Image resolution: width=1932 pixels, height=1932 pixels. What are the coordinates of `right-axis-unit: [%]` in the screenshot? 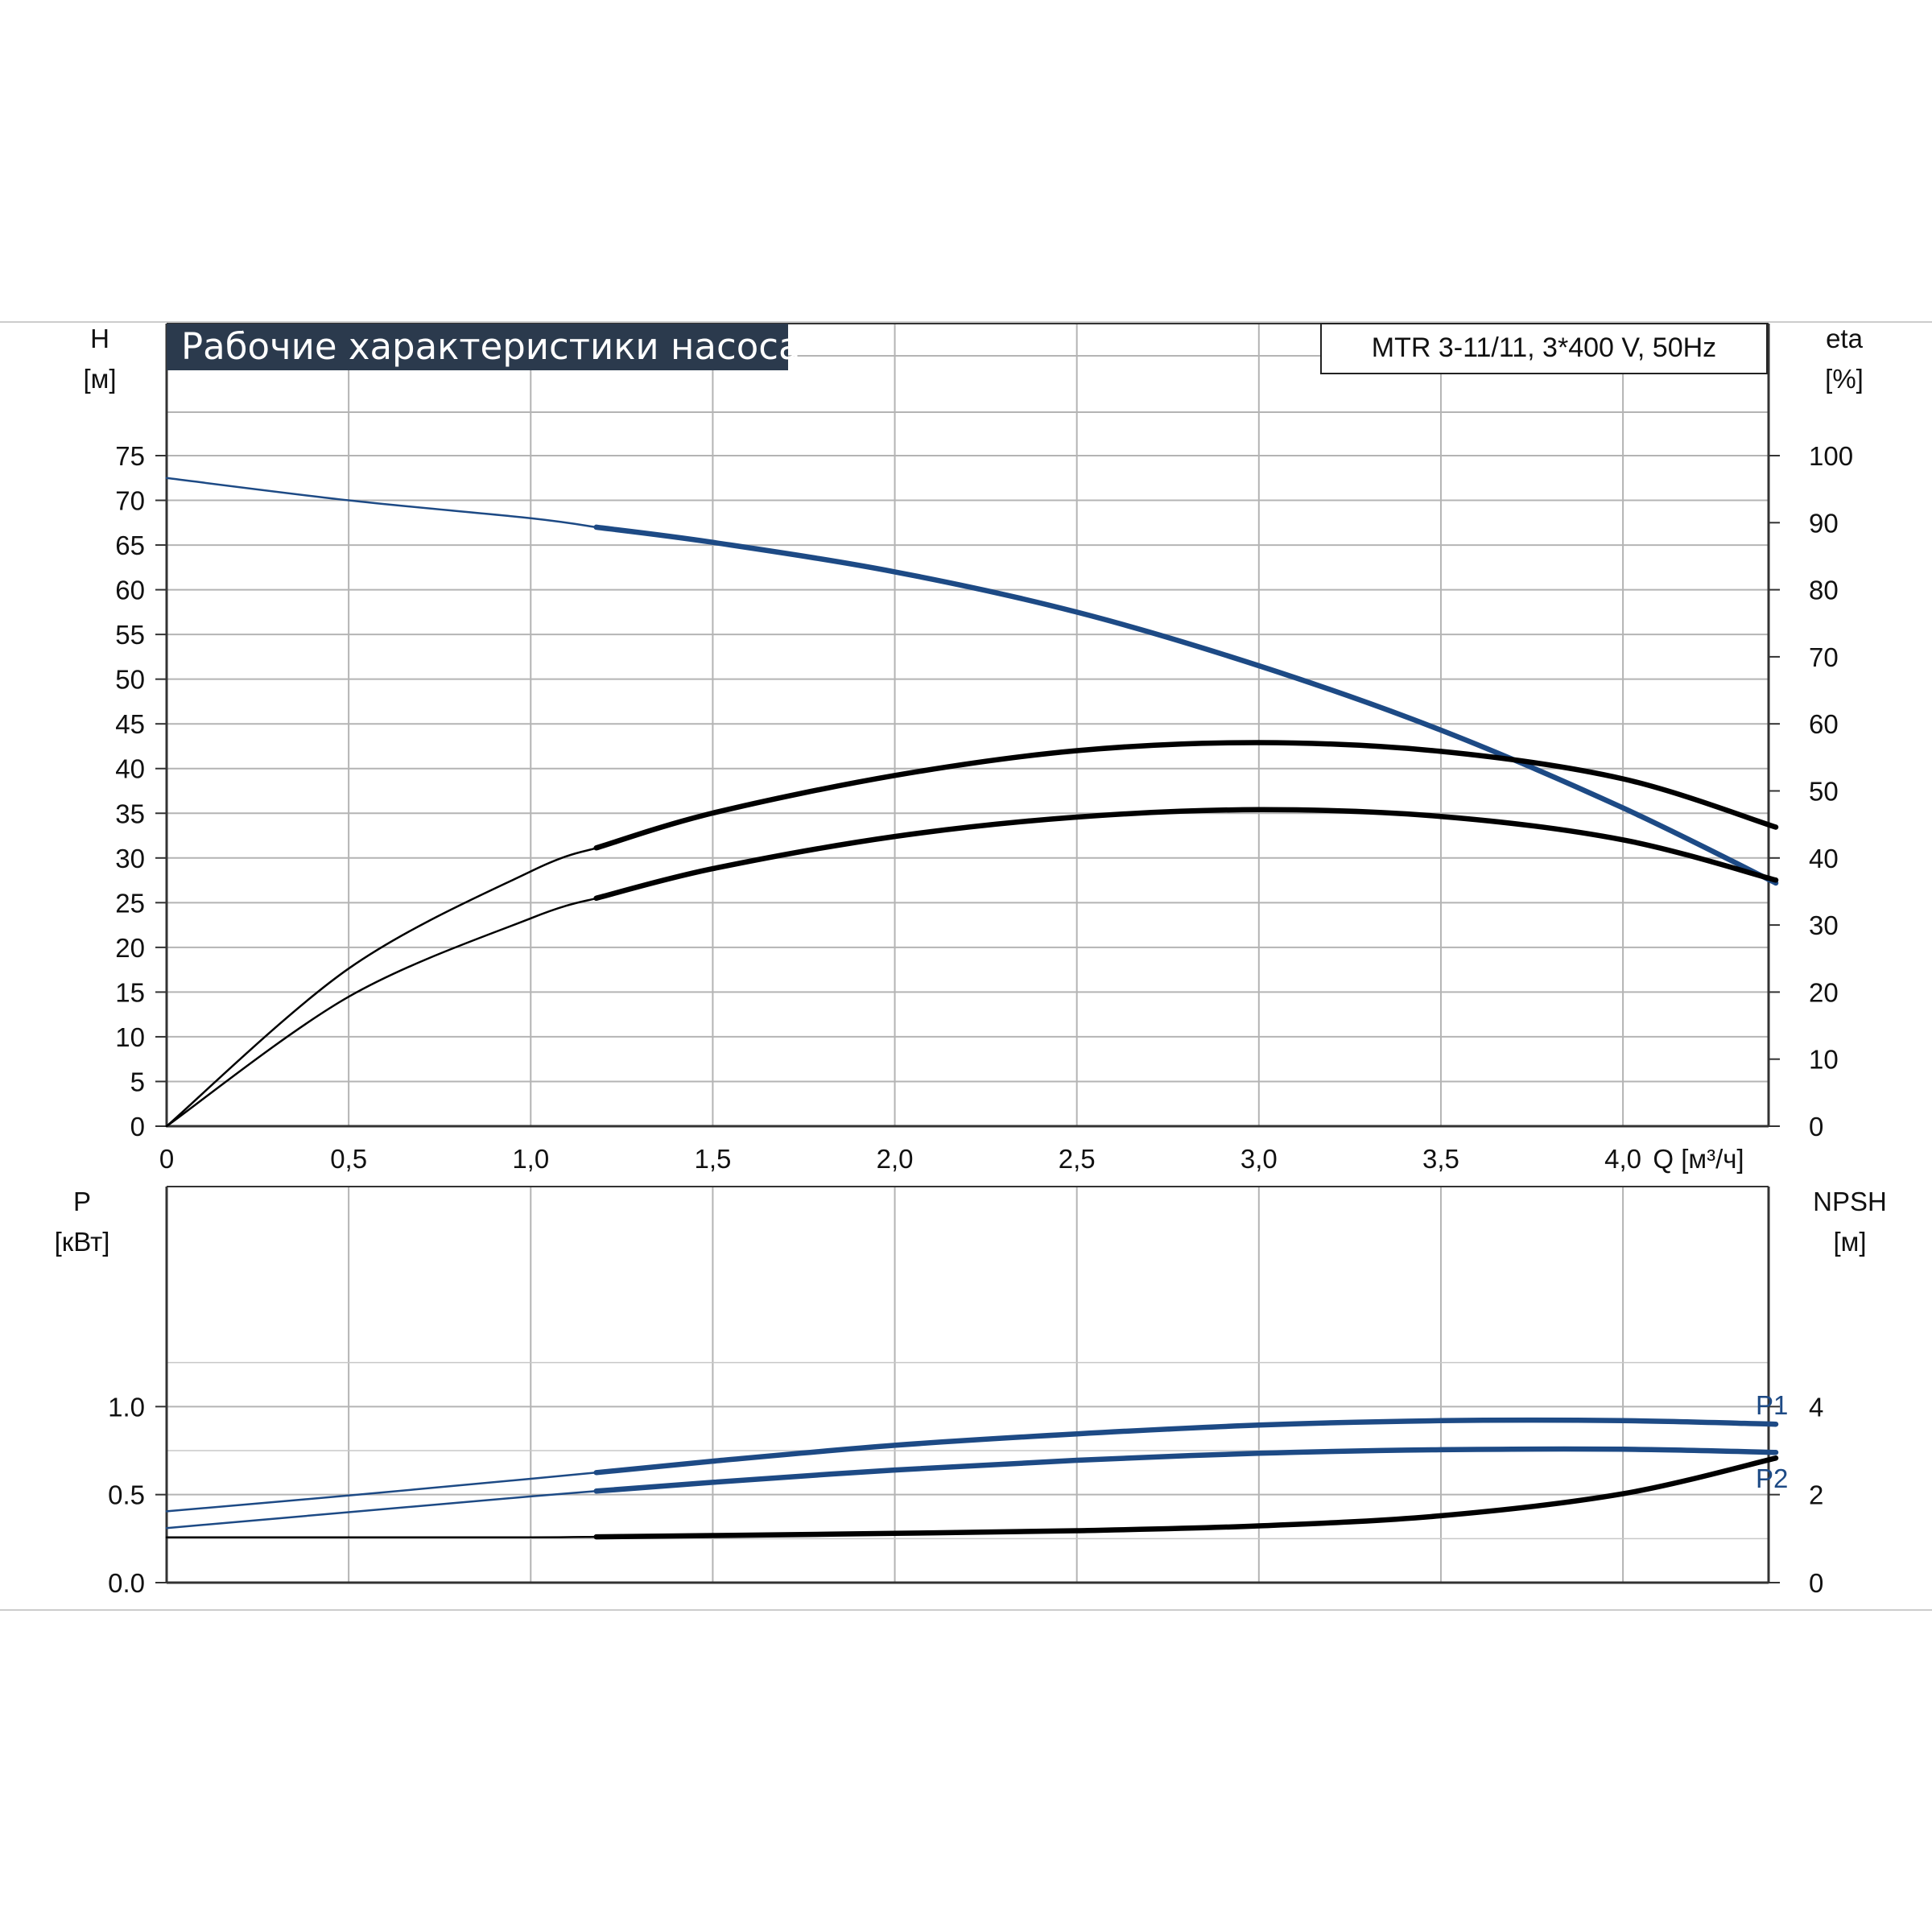 It's located at (1845, 379).